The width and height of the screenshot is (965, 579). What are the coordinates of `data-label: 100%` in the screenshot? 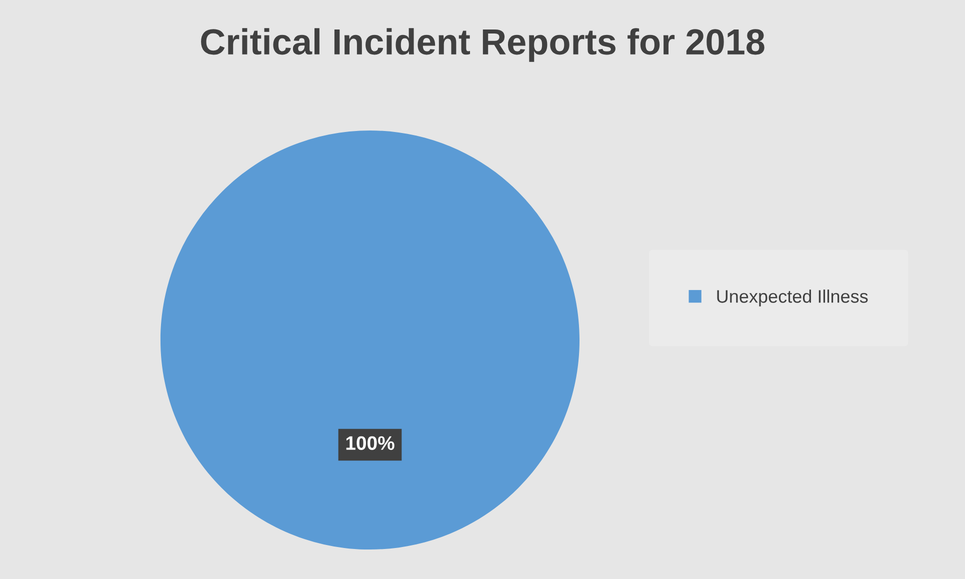 It's located at (370, 443).